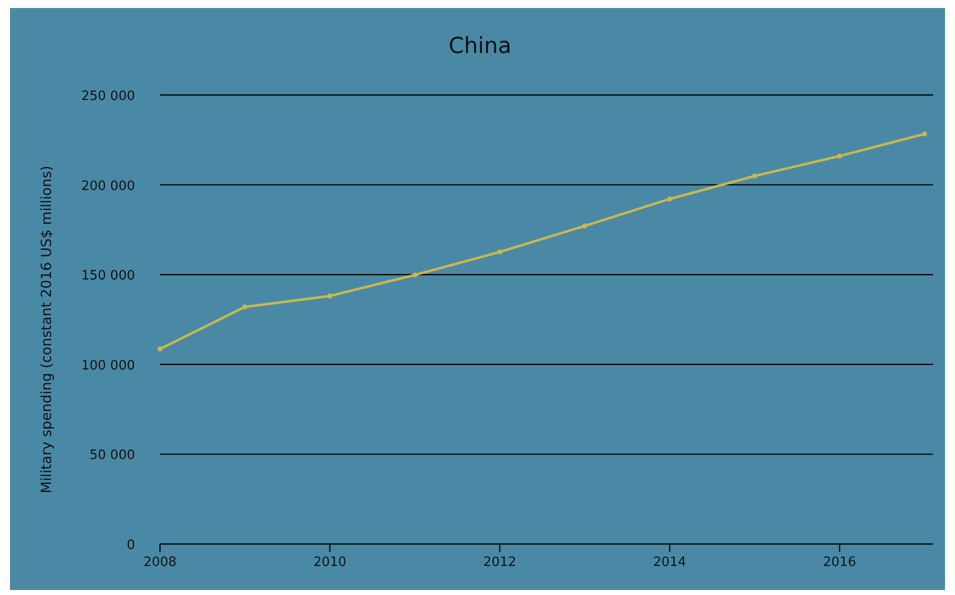  Describe the element at coordinates (130, 545) in the screenshot. I see `y-tick-label: 0` at that location.